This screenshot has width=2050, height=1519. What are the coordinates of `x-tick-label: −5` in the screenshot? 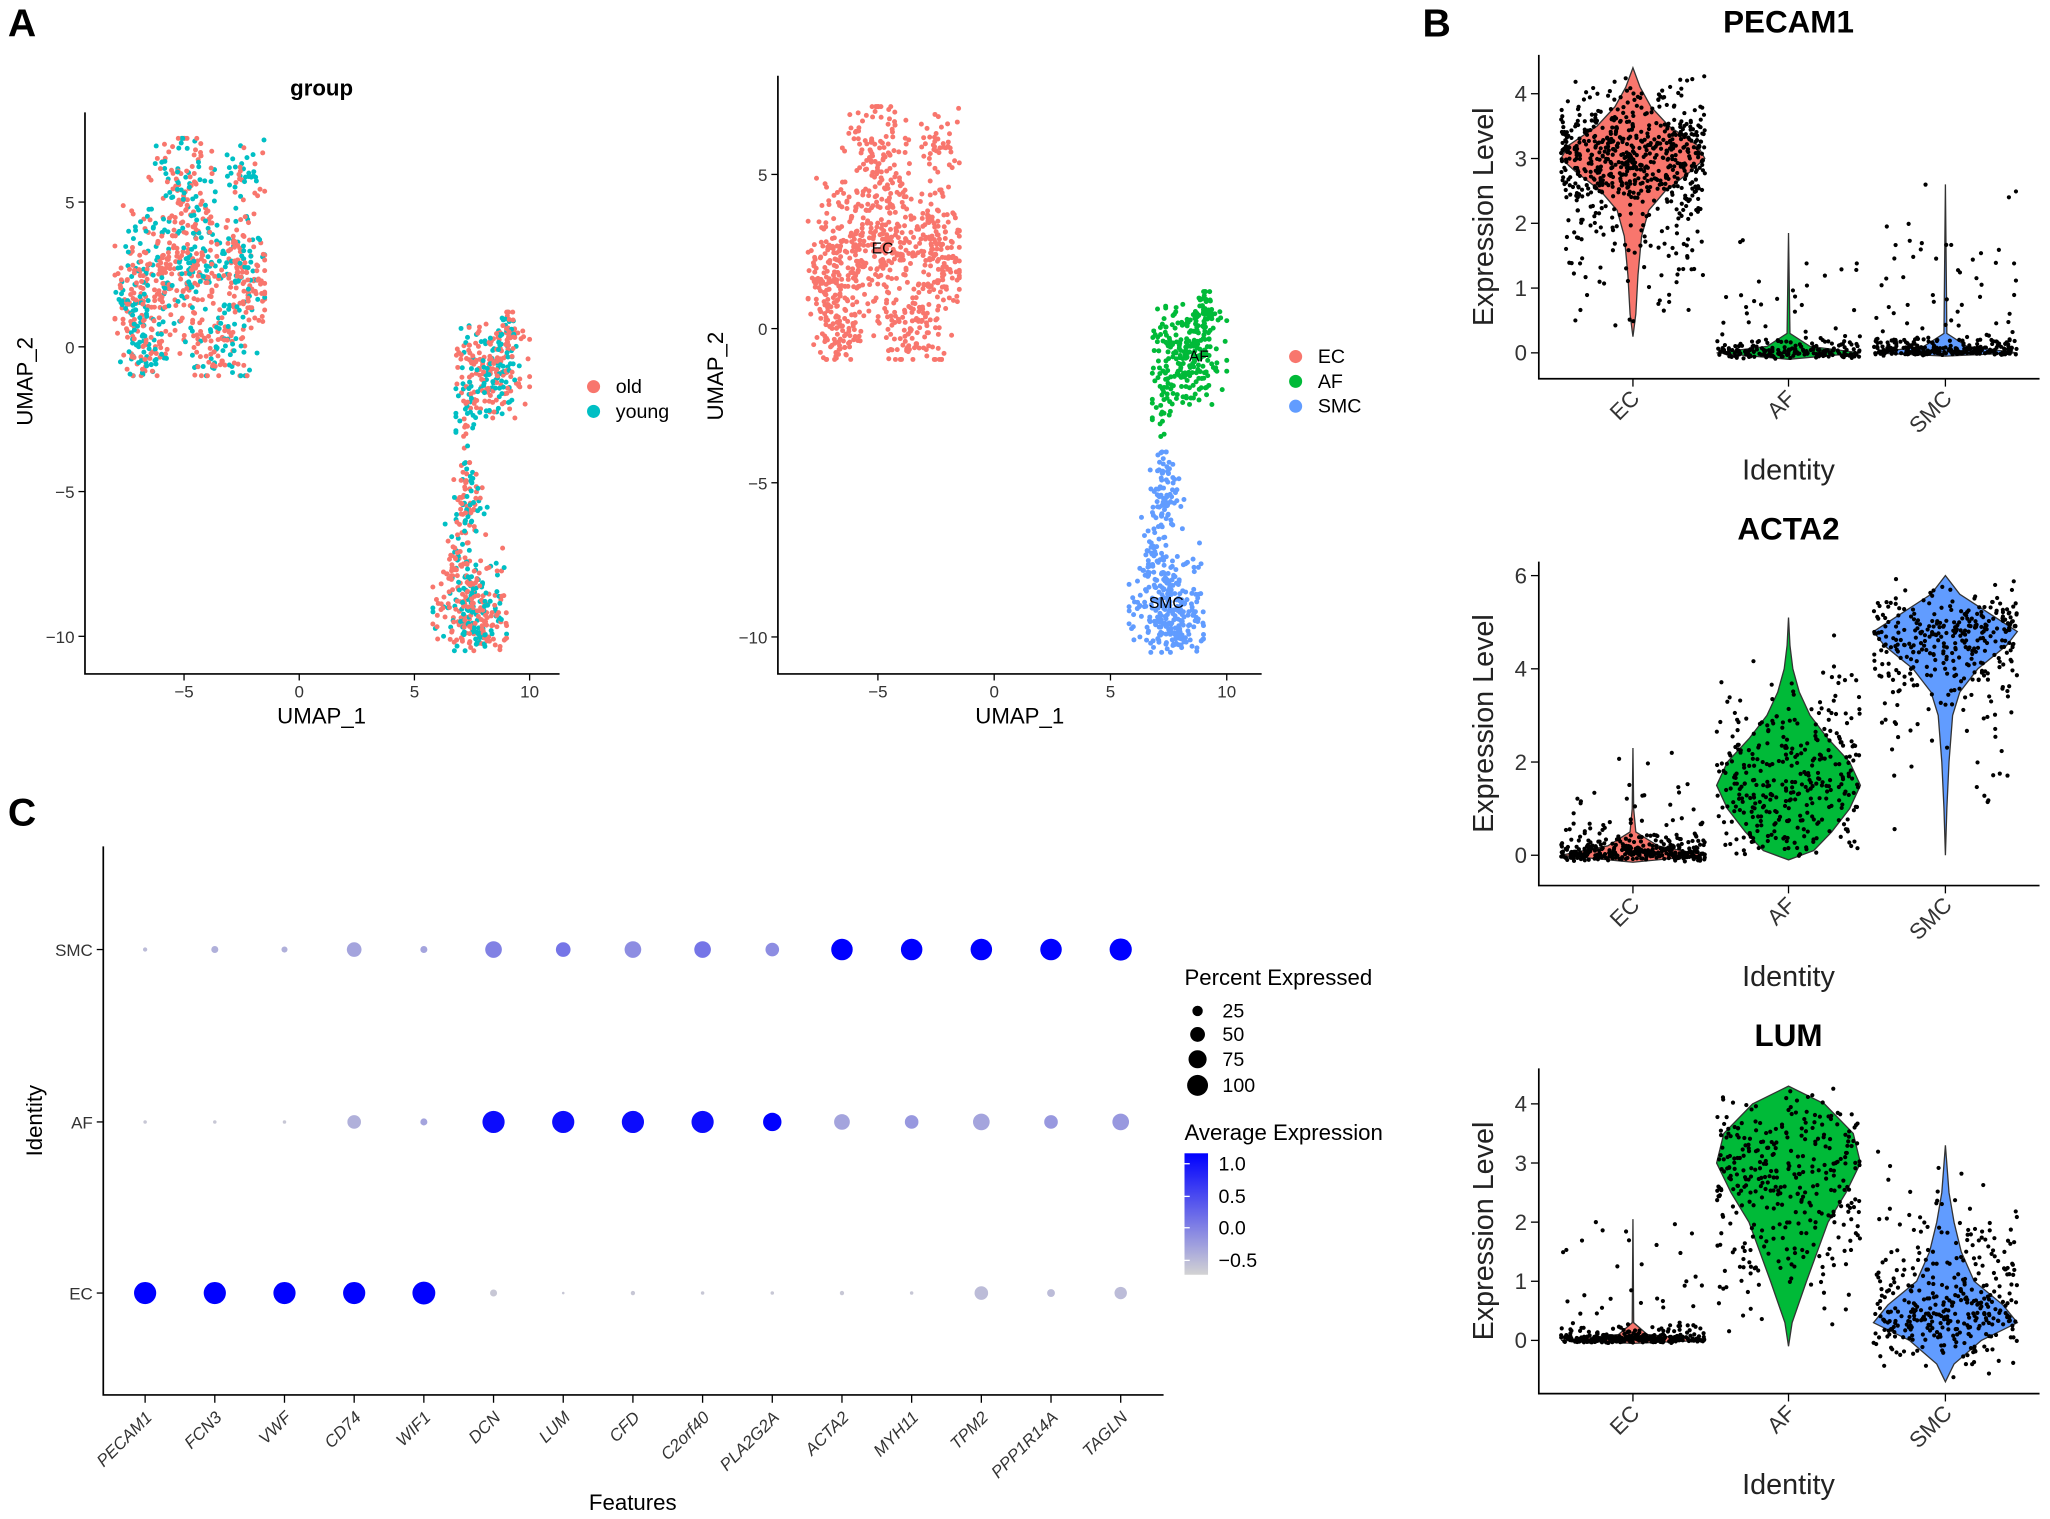 It's located at (877, 691).